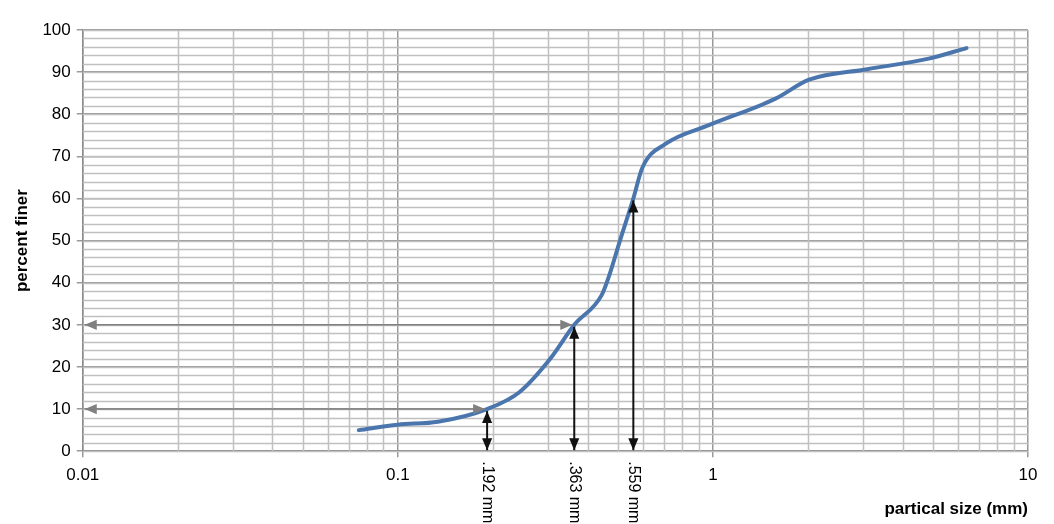  Describe the element at coordinates (61, 156) in the screenshot. I see `y-tick-label: 70` at that location.